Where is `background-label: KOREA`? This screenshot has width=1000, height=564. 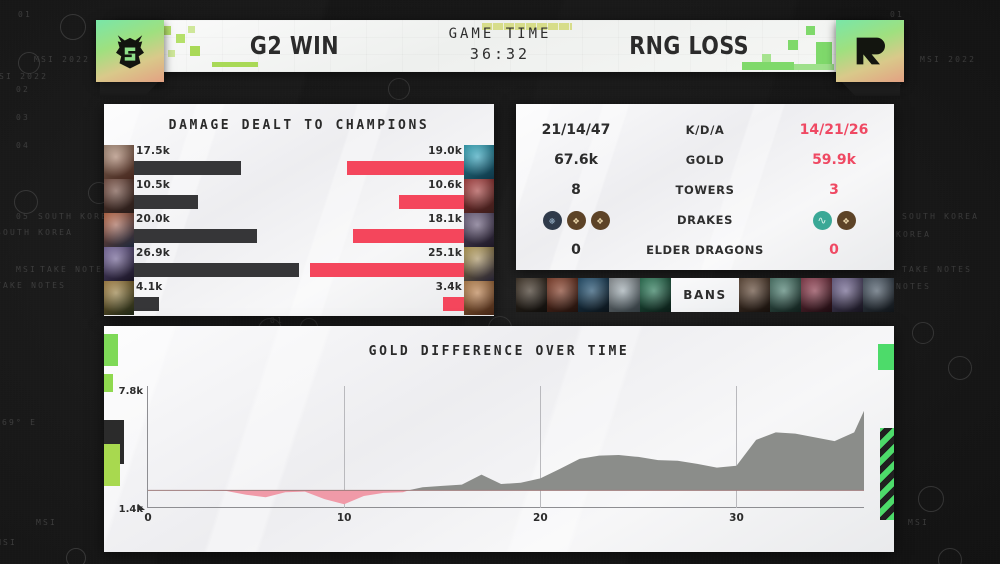
background-label: KOREA is located at coordinates (914, 234).